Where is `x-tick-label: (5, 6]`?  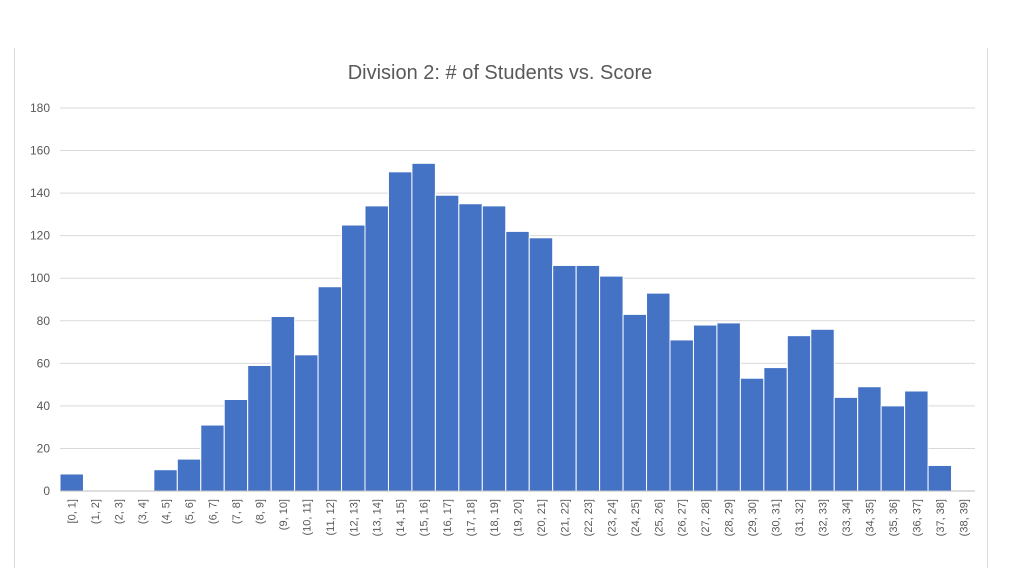 x-tick-label: (5, 6] is located at coordinates (190, 511).